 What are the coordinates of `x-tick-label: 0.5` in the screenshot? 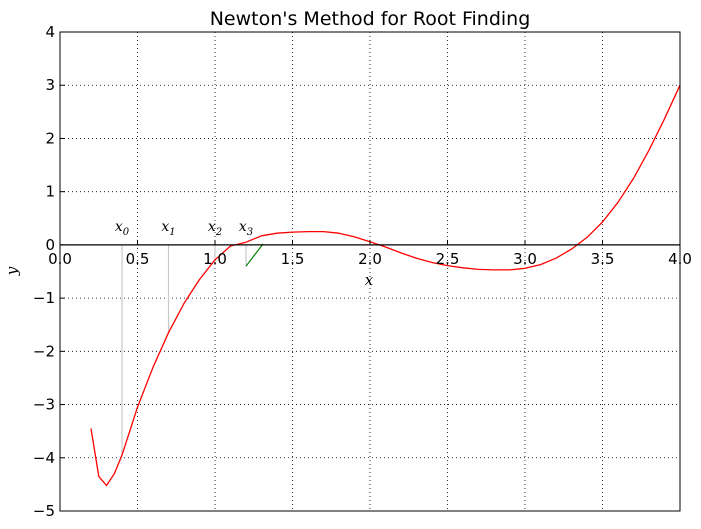 It's located at (138, 259).